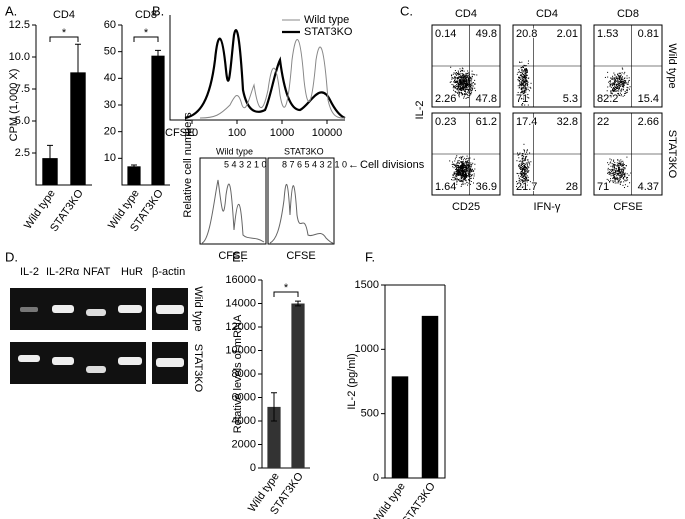  Describe the element at coordinates (603, 122) in the screenshot. I see `quadrant-value: 22` at that location.